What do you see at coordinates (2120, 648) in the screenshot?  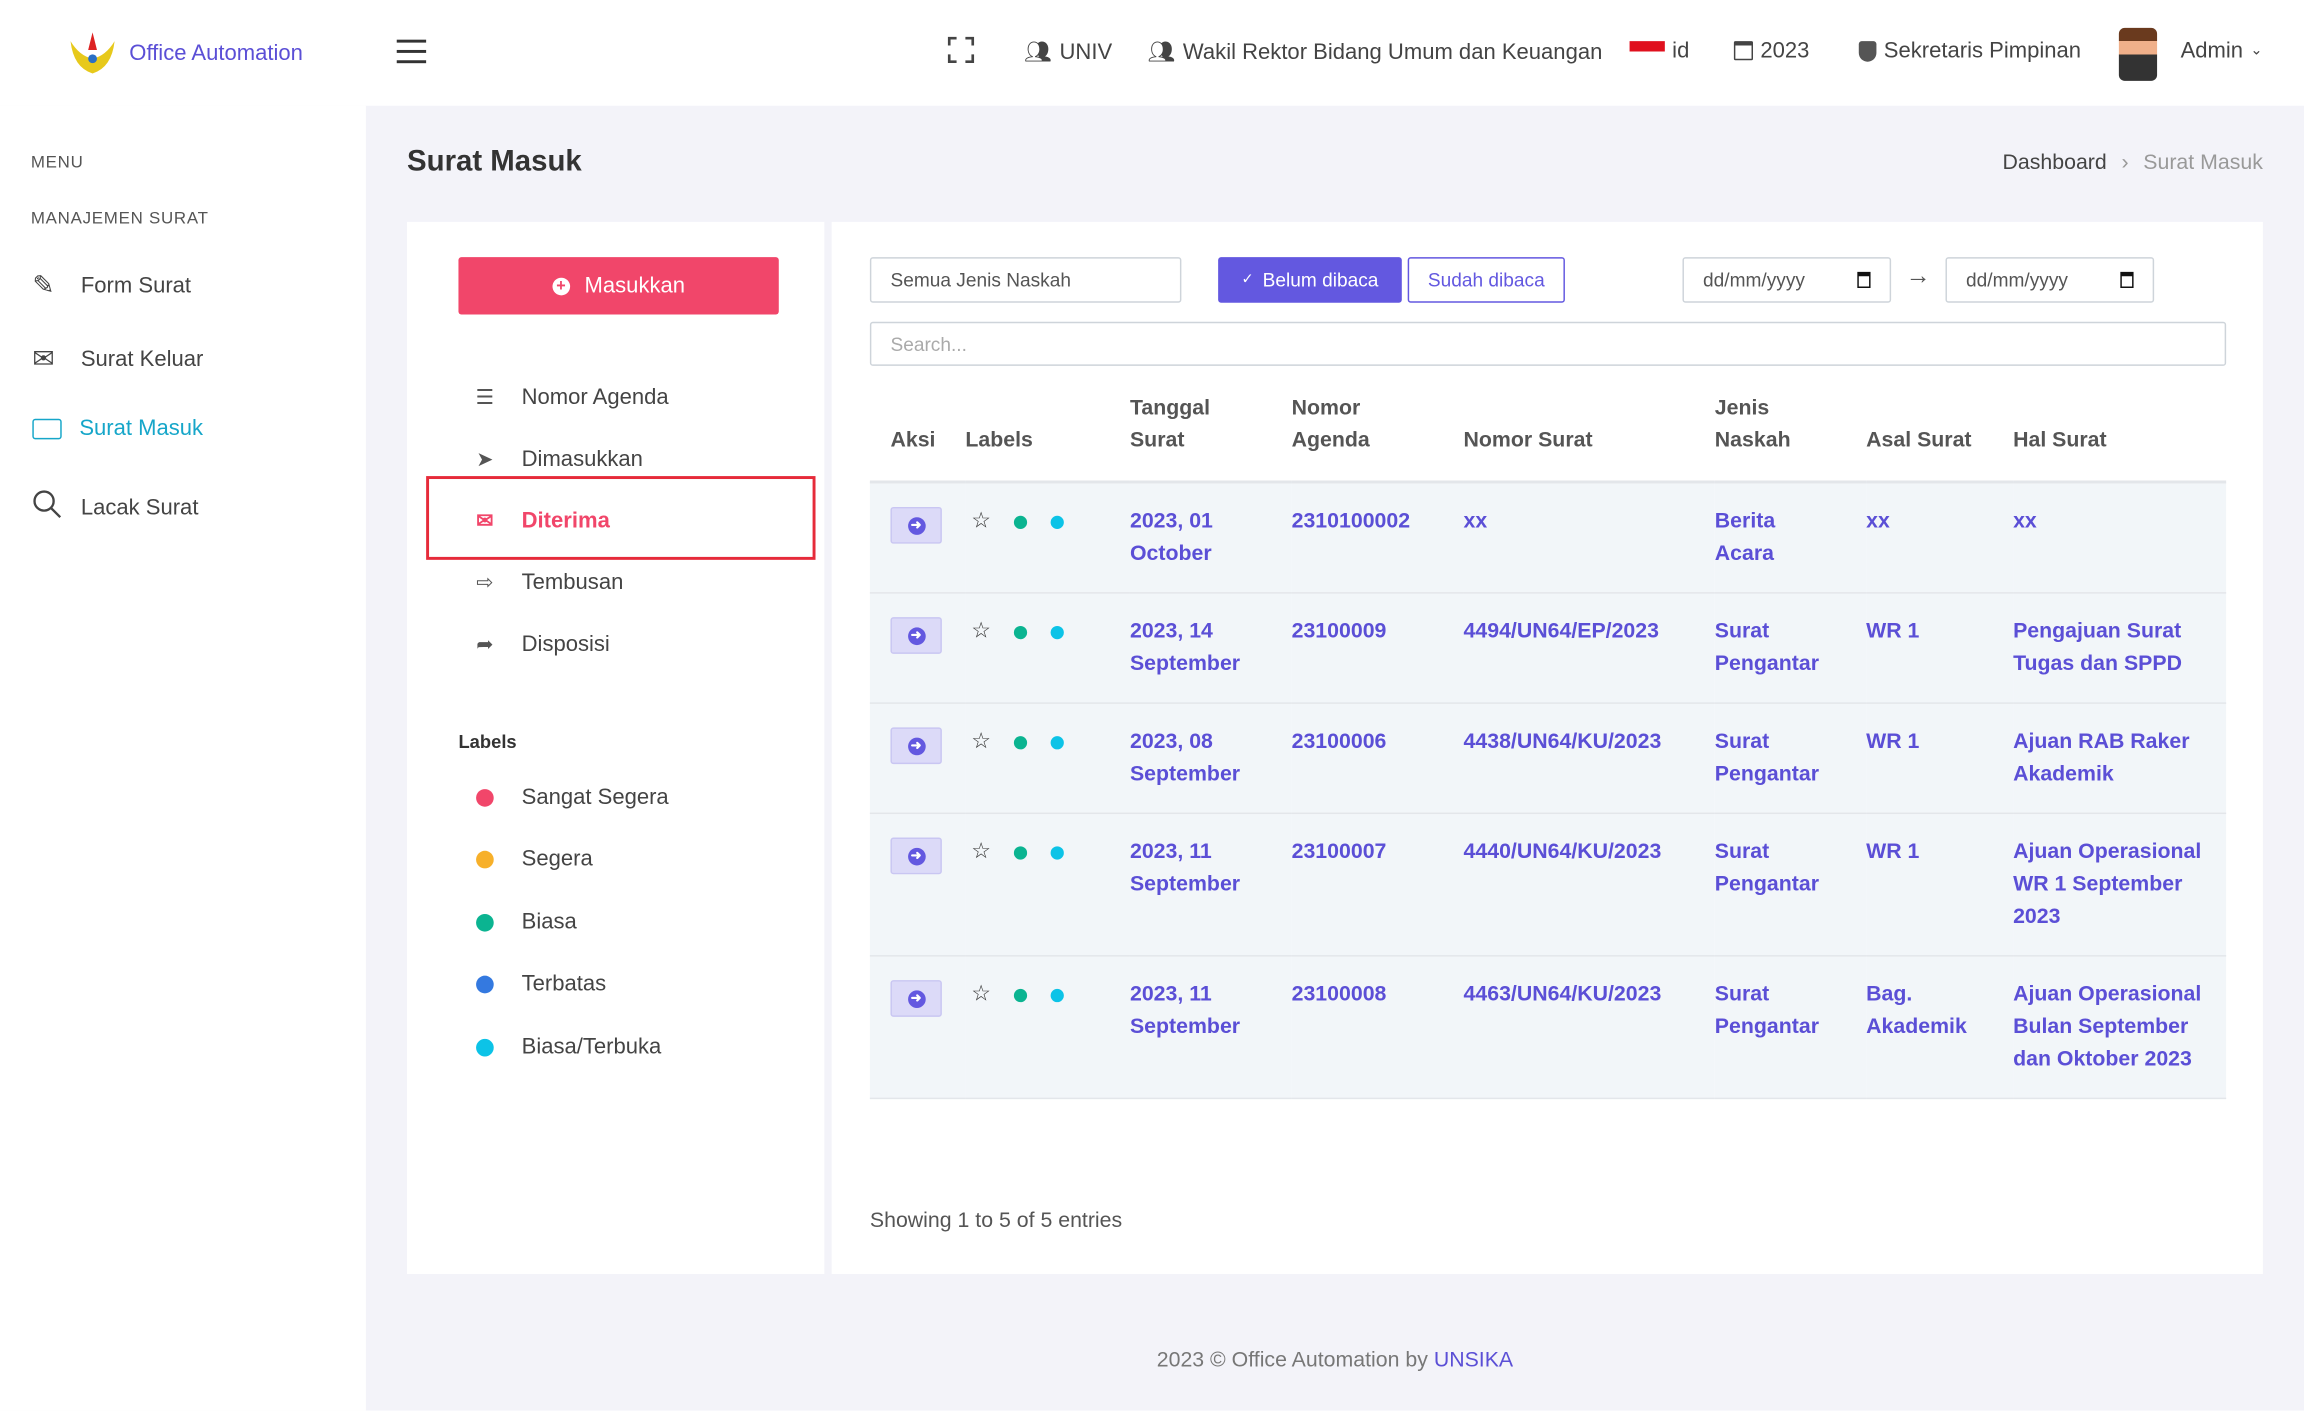 I see `cell-hal: Pengajuan Surat Tugas dan SPPD` at bounding box center [2120, 648].